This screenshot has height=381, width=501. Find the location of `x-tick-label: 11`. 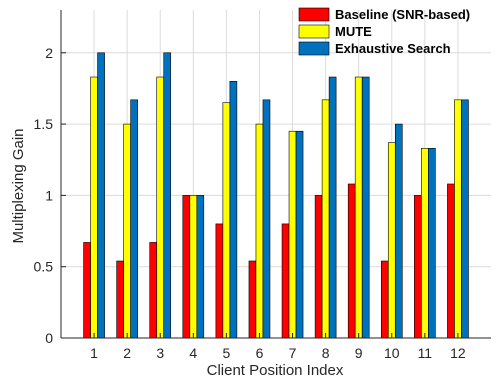

x-tick-label: 11 is located at coordinates (425, 353).